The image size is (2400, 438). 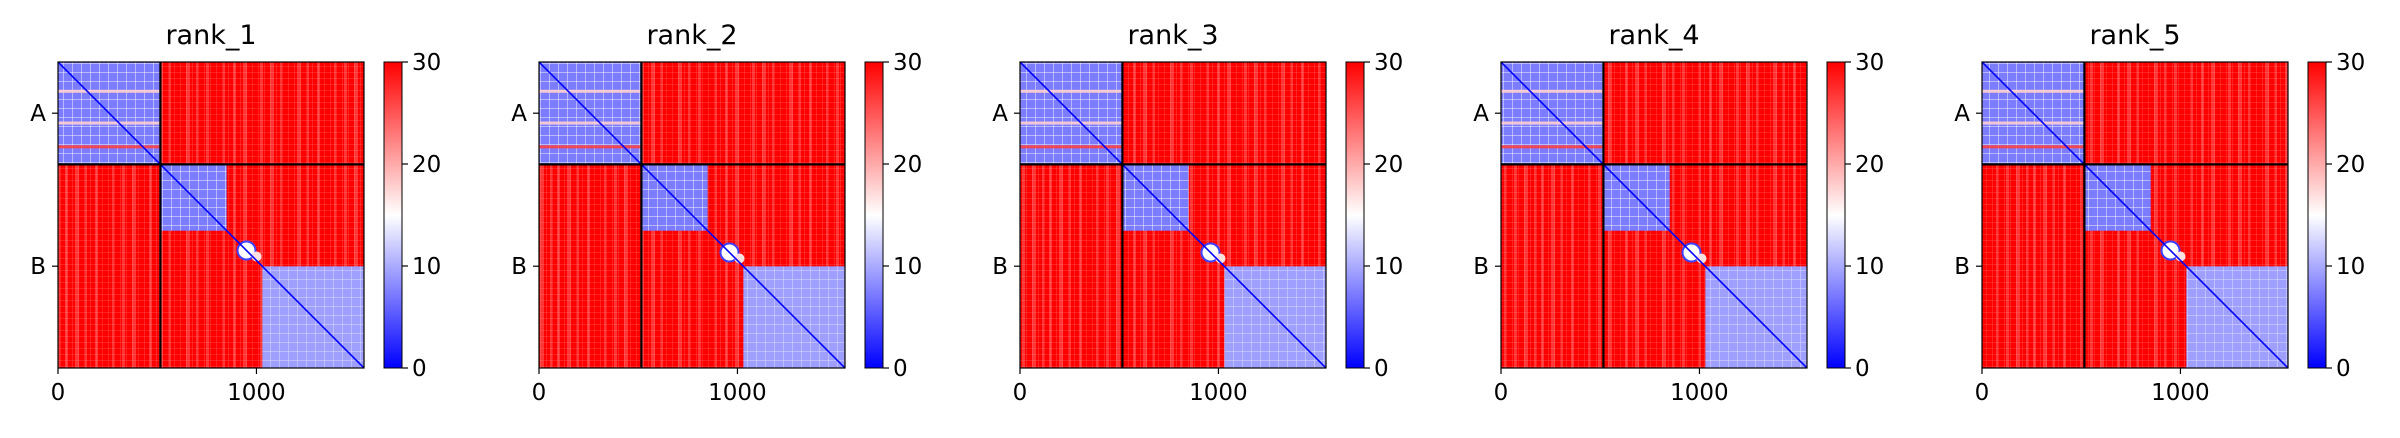 What do you see at coordinates (1481, 267) in the screenshot?
I see `y-tick-label: B` at bounding box center [1481, 267].